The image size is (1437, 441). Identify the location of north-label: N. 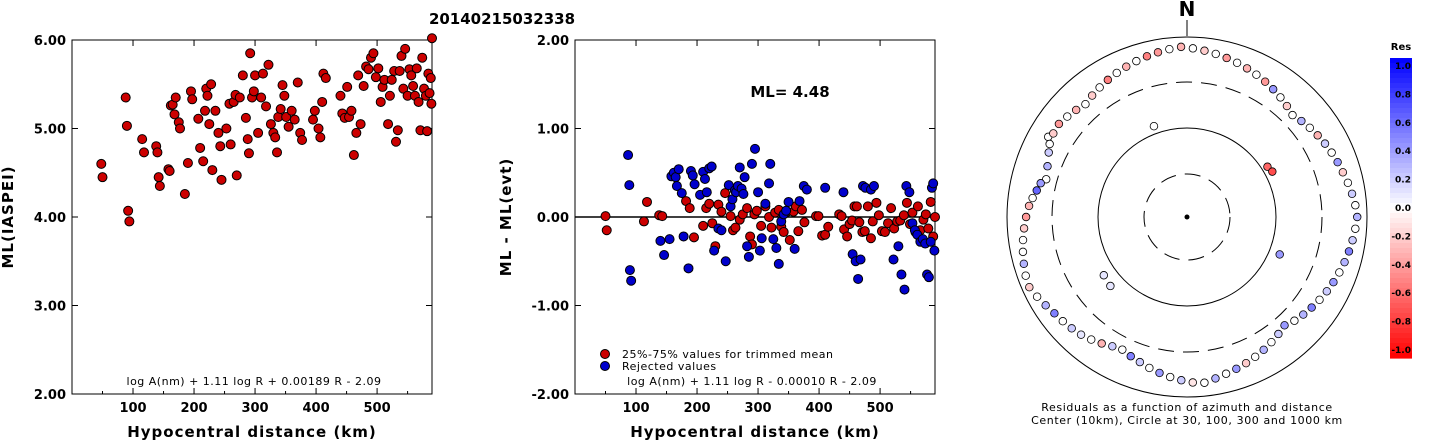
(1187, 10).